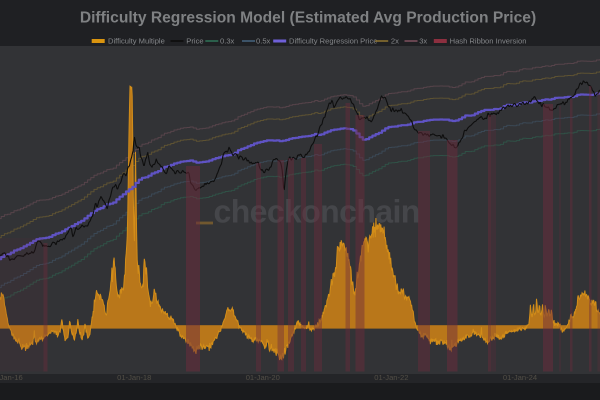 The height and width of the screenshot is (400, 600). What do you see at coordinates (423, 41) in the screenshot?
I see `svg-text: 3x` at bounding box center [423, 41].